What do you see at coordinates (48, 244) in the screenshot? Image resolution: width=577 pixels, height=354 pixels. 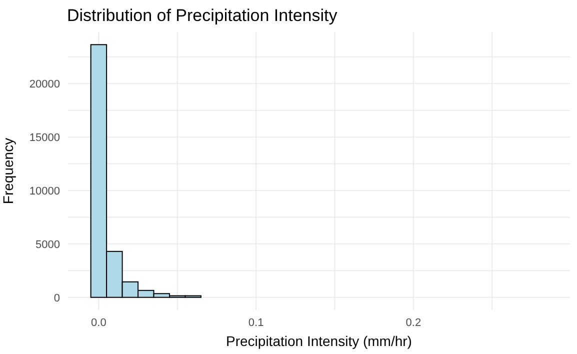 I see `y-tick-label: 5000` at bounding box center [48, 244].